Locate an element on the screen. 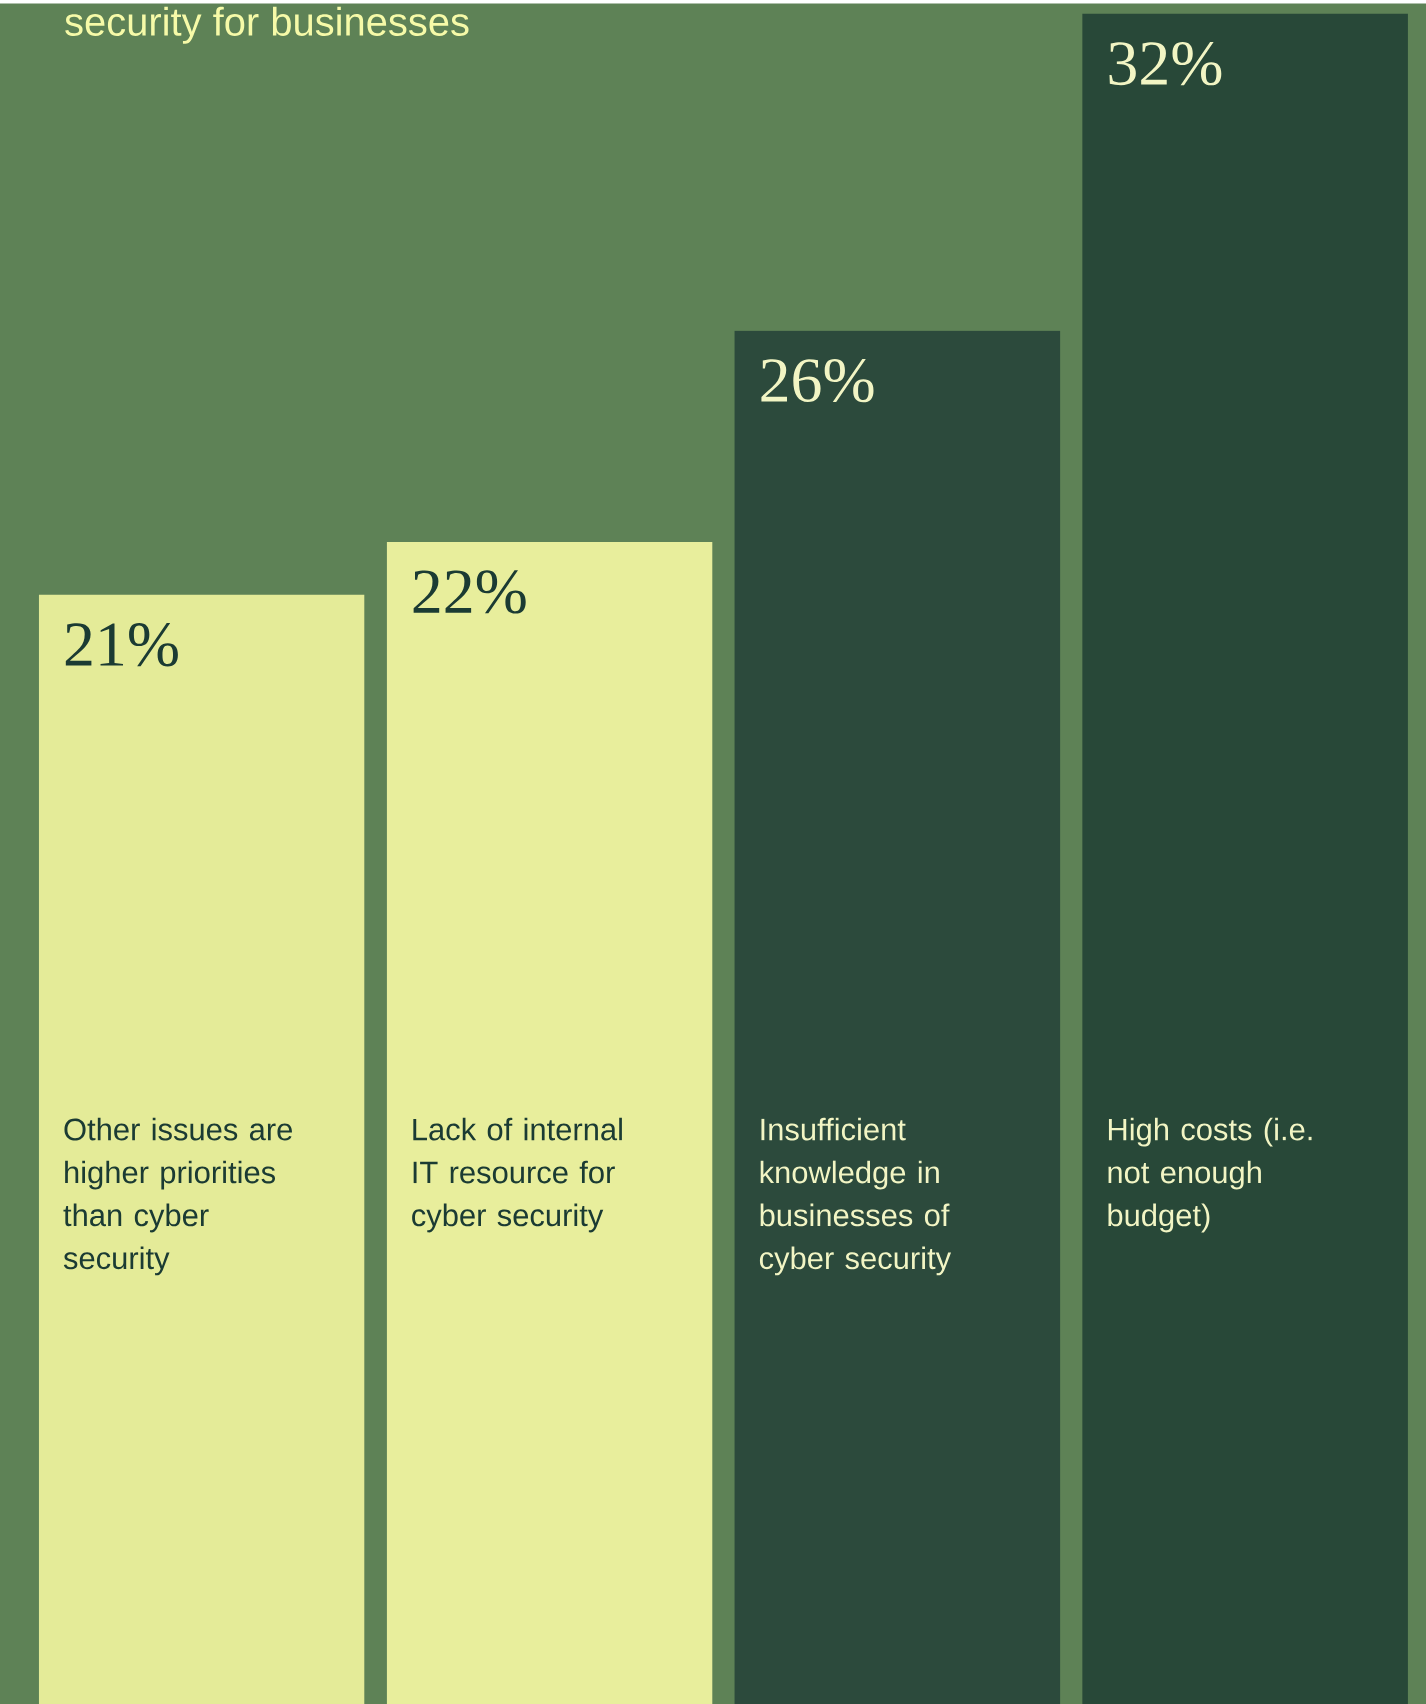 The width and height of the screenshot is (1426, 1704). x-tick-label: Lack of internal IT resource for cyber security is located at coordinates (517, 1175).